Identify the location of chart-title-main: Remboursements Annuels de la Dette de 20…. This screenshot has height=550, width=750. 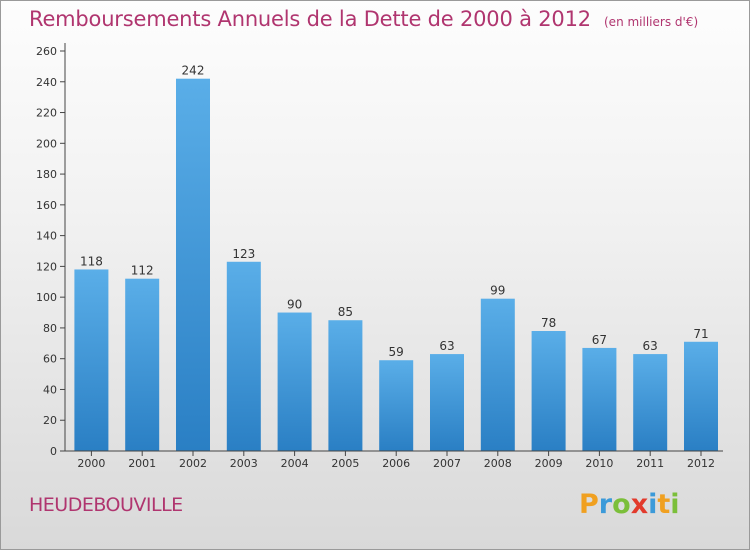
(310, 19).